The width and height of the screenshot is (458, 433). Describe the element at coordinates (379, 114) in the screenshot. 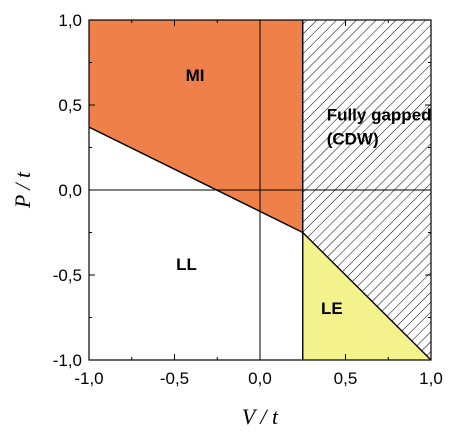

I see `region-label-cdw-0: Fully gapped` at that location.